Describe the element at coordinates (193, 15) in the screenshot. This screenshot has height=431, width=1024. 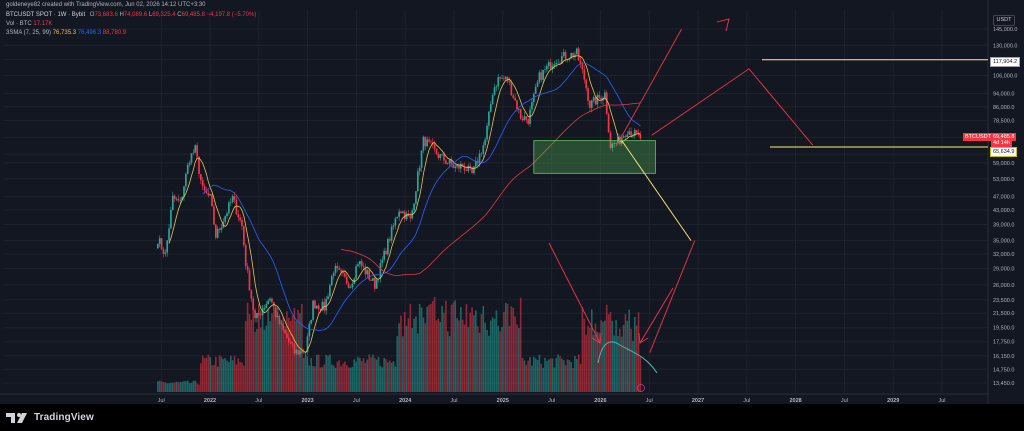
I see `close-value: 69,485.8` at that location.